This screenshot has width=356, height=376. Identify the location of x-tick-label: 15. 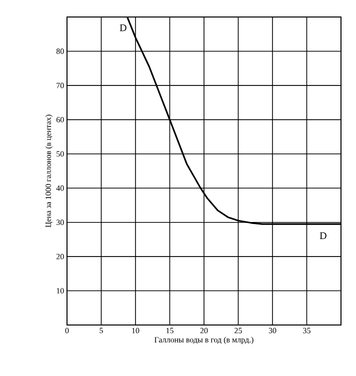
(170, 331).